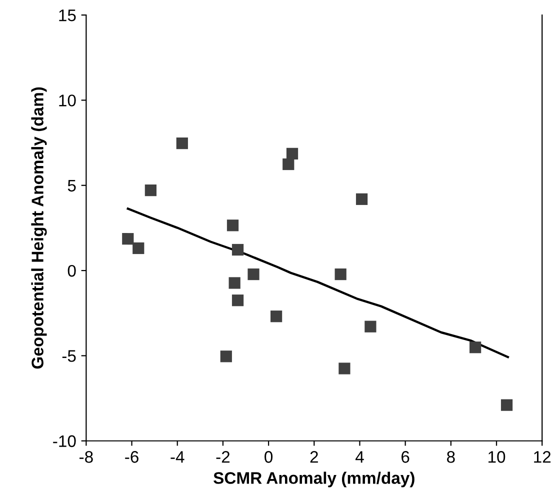  What do you see at coordinates (177, 457) in the screenshot?
I see `x-tick-label: -4` at bounding box center [177, 457].